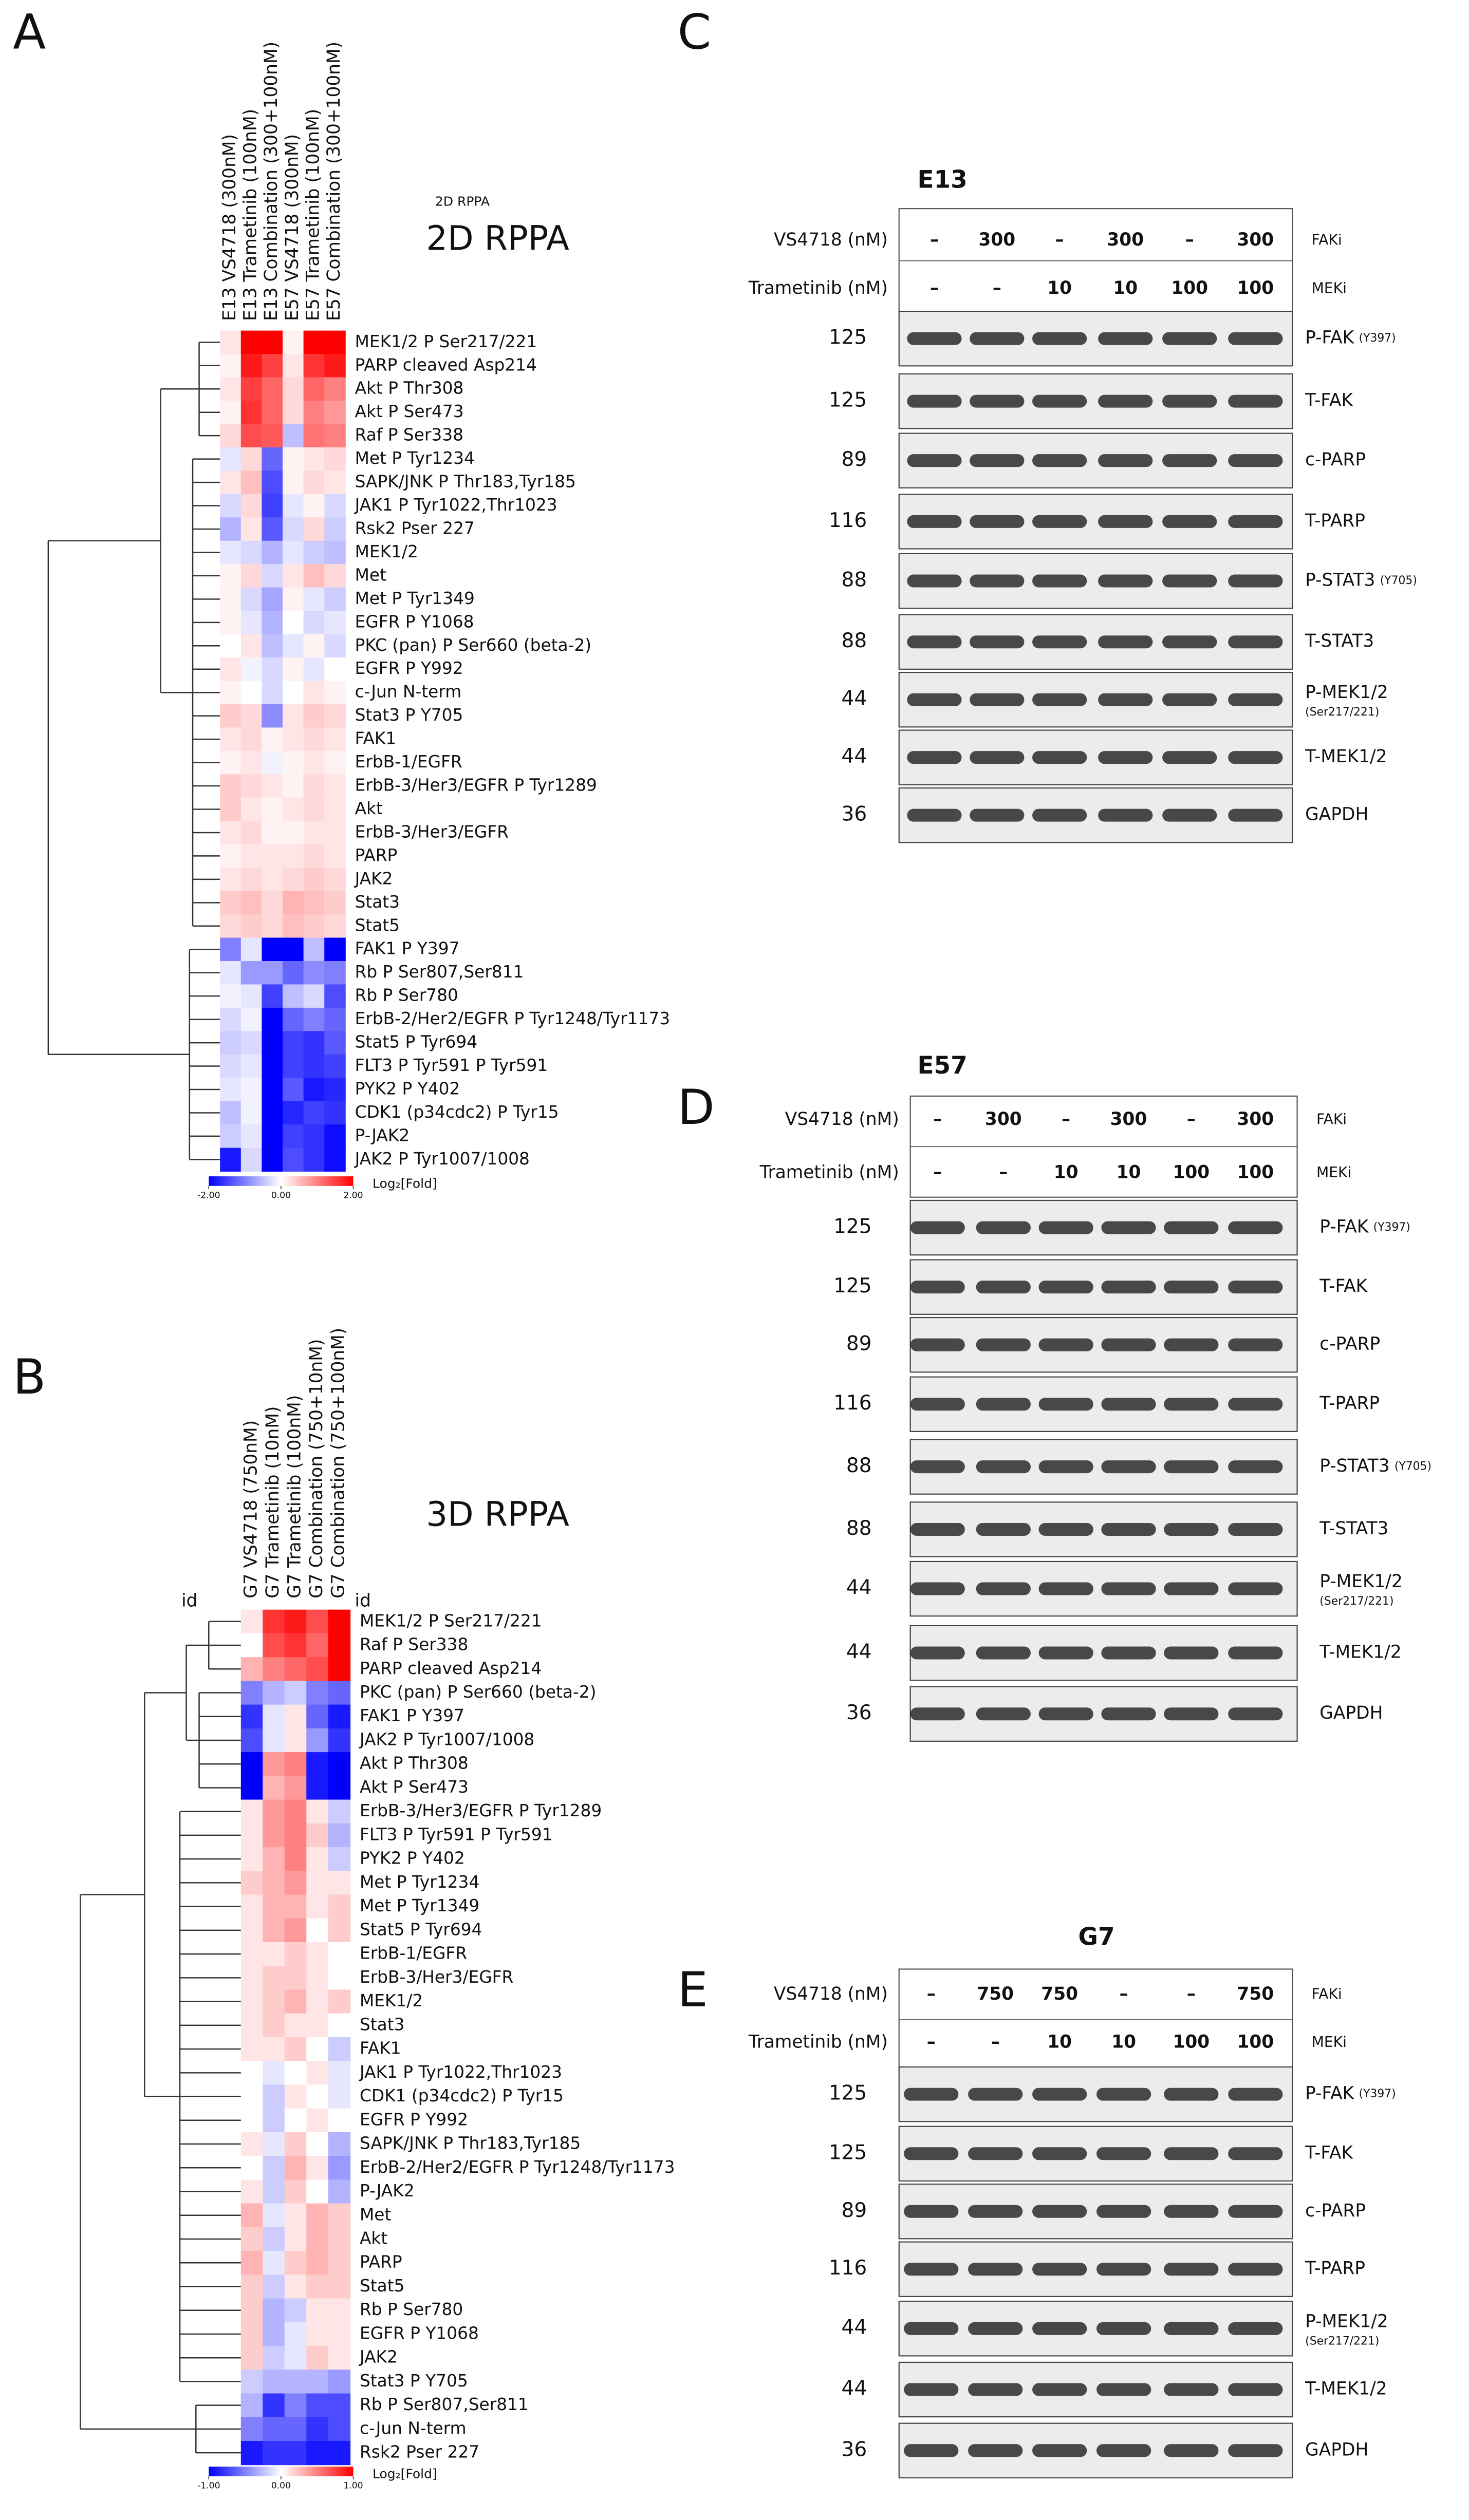  I want to click on row-label: Rb P Ser807,Ser811, so click(439, 972).